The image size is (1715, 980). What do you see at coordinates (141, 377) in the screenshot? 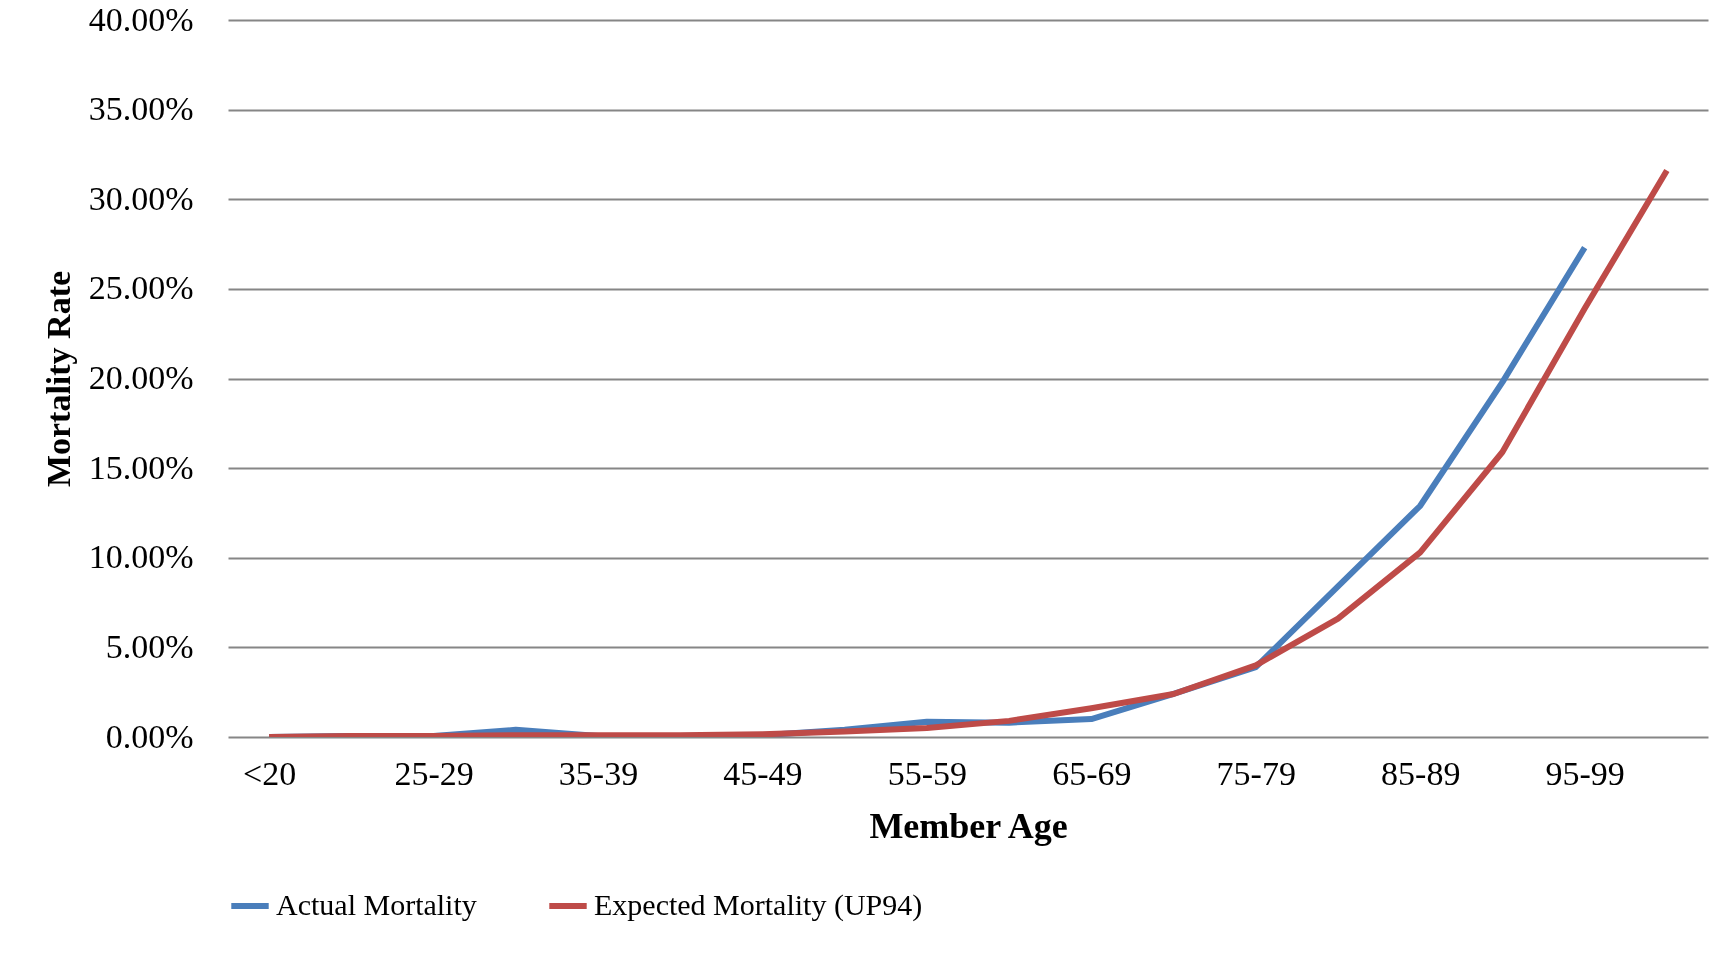
I see `y-tick-label: 20.00%` at bounding box center [141, 377].